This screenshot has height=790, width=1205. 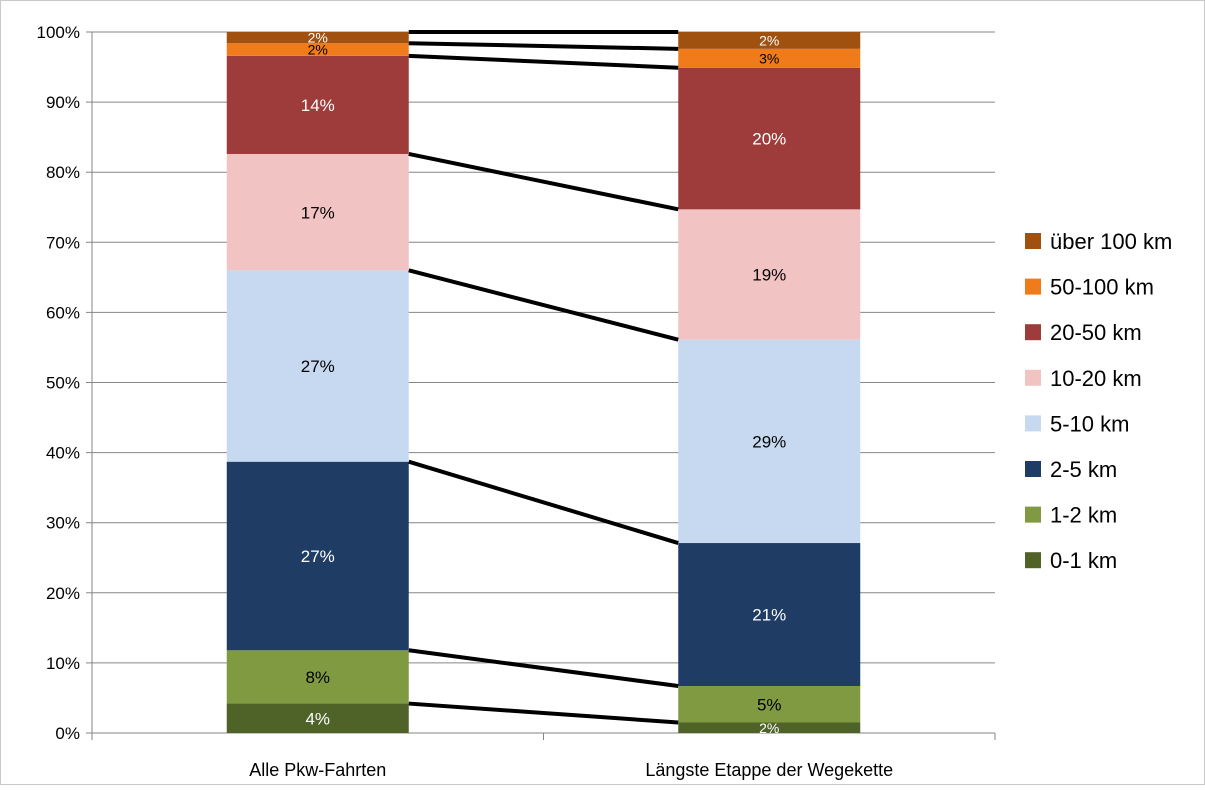 What do you see at coordinates (63, 593) in the screenshot?
I see `y-tick-label: 20%` at bounding box center [63, 593].